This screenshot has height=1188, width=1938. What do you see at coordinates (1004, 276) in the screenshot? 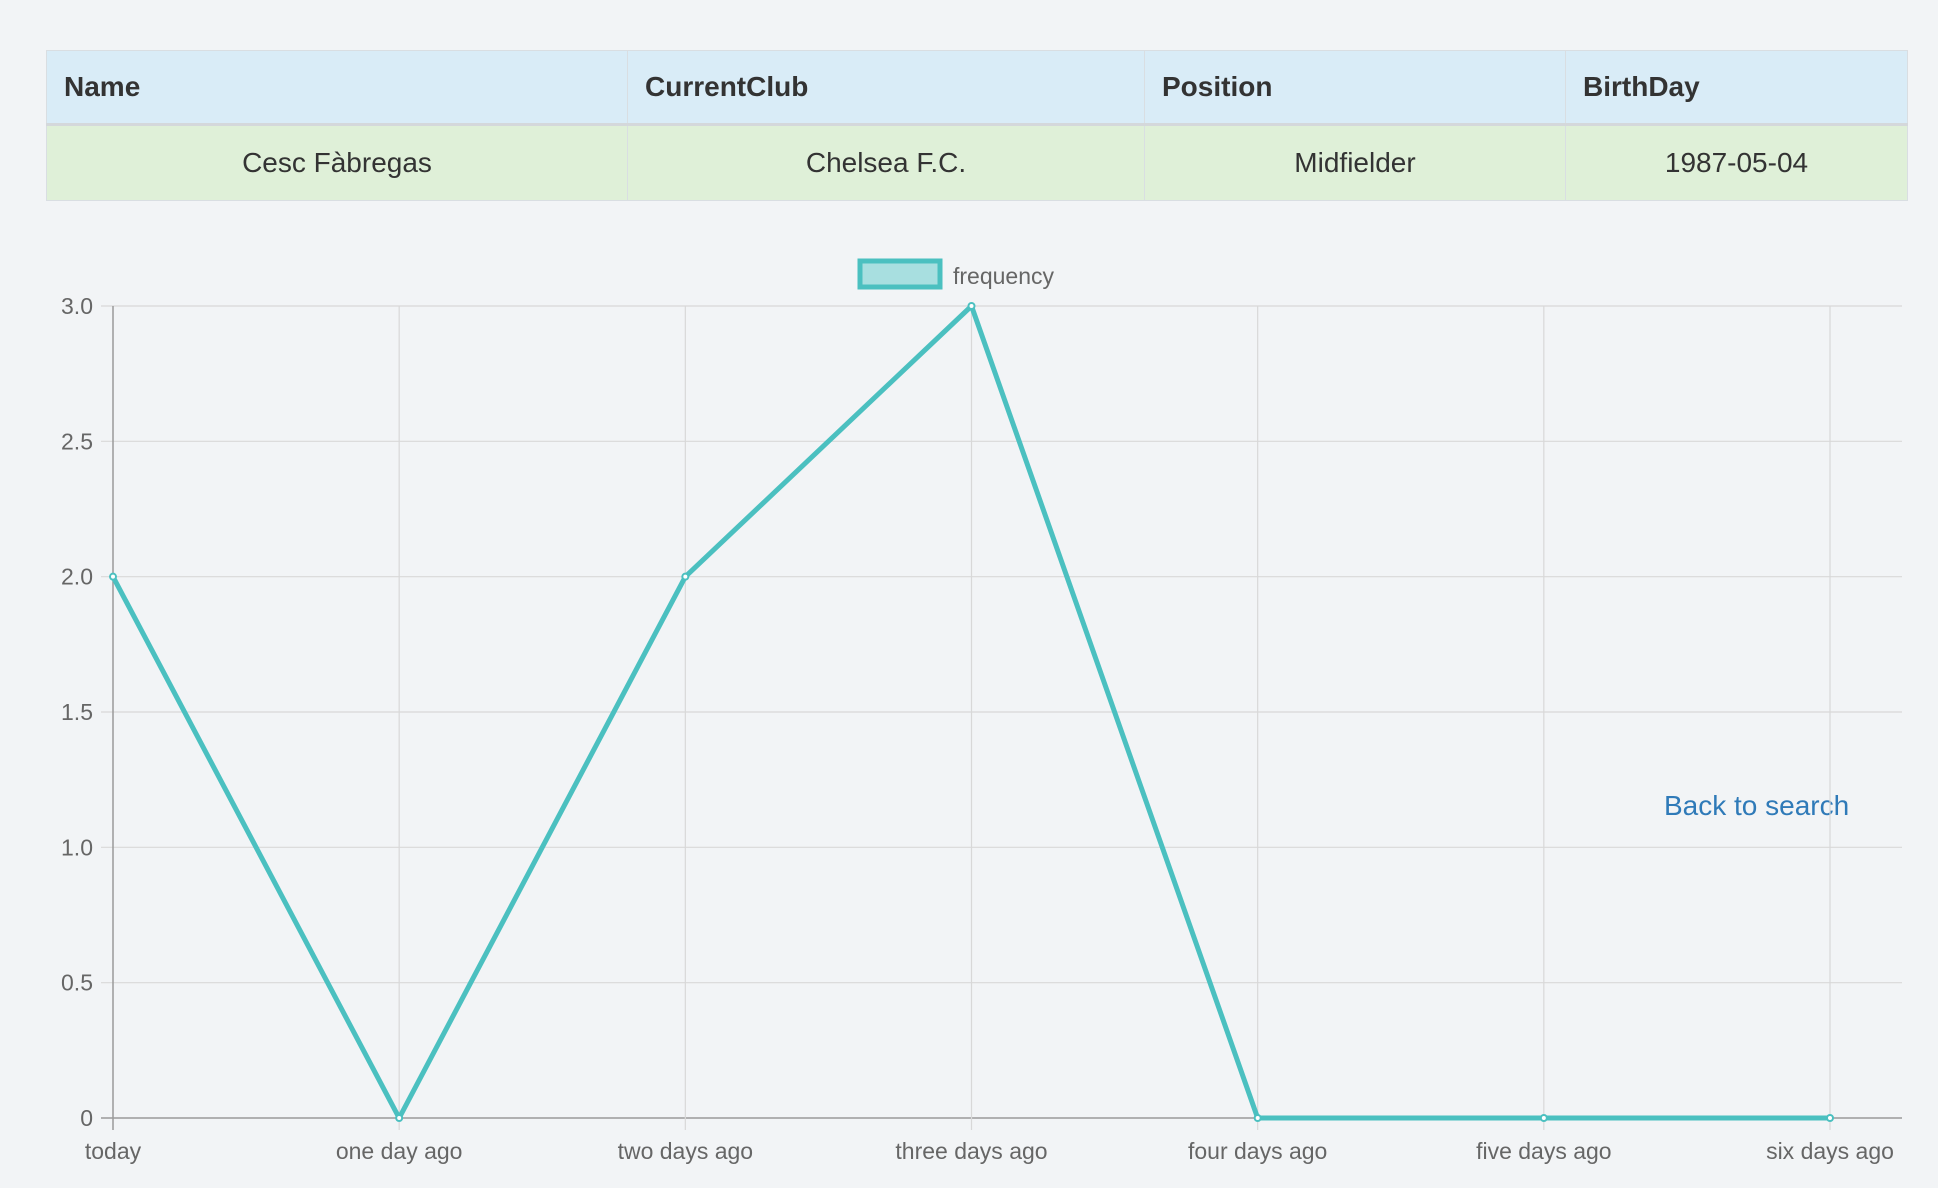
I see `legend-label: frequency` at bounding box center [1004, 276].